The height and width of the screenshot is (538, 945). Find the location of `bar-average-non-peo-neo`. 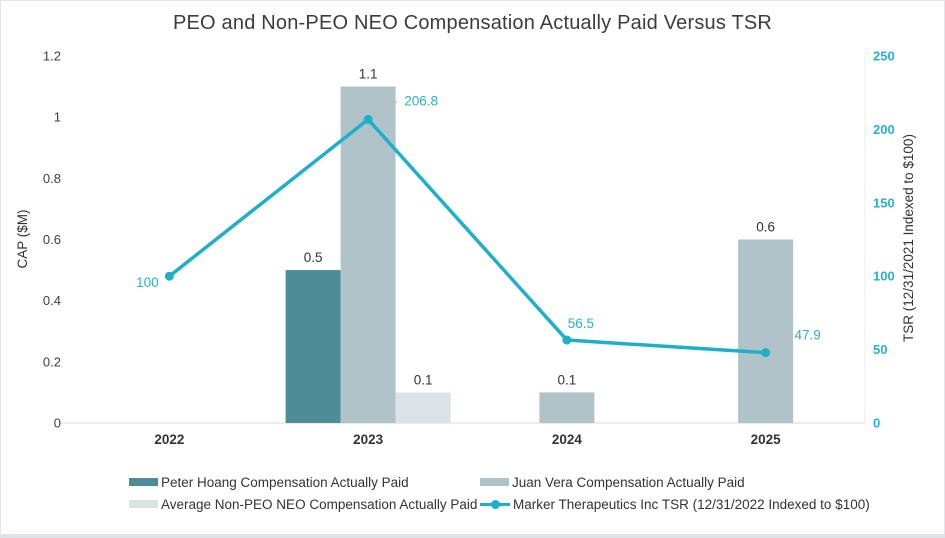

bar-average-non-peo-neo is located at coordinates (423, 407).